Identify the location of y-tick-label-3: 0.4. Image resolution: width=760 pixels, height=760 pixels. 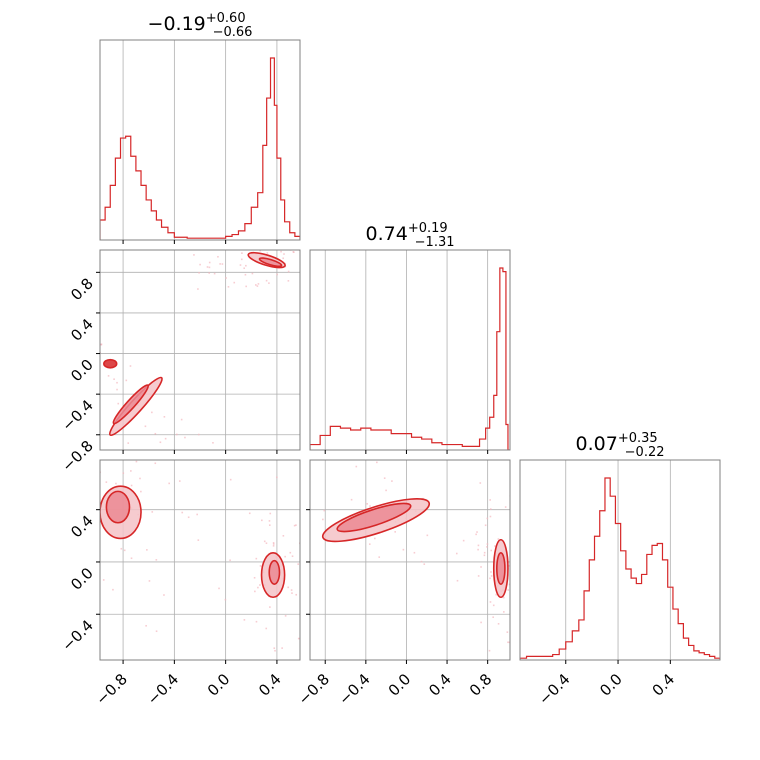
(82, 330).